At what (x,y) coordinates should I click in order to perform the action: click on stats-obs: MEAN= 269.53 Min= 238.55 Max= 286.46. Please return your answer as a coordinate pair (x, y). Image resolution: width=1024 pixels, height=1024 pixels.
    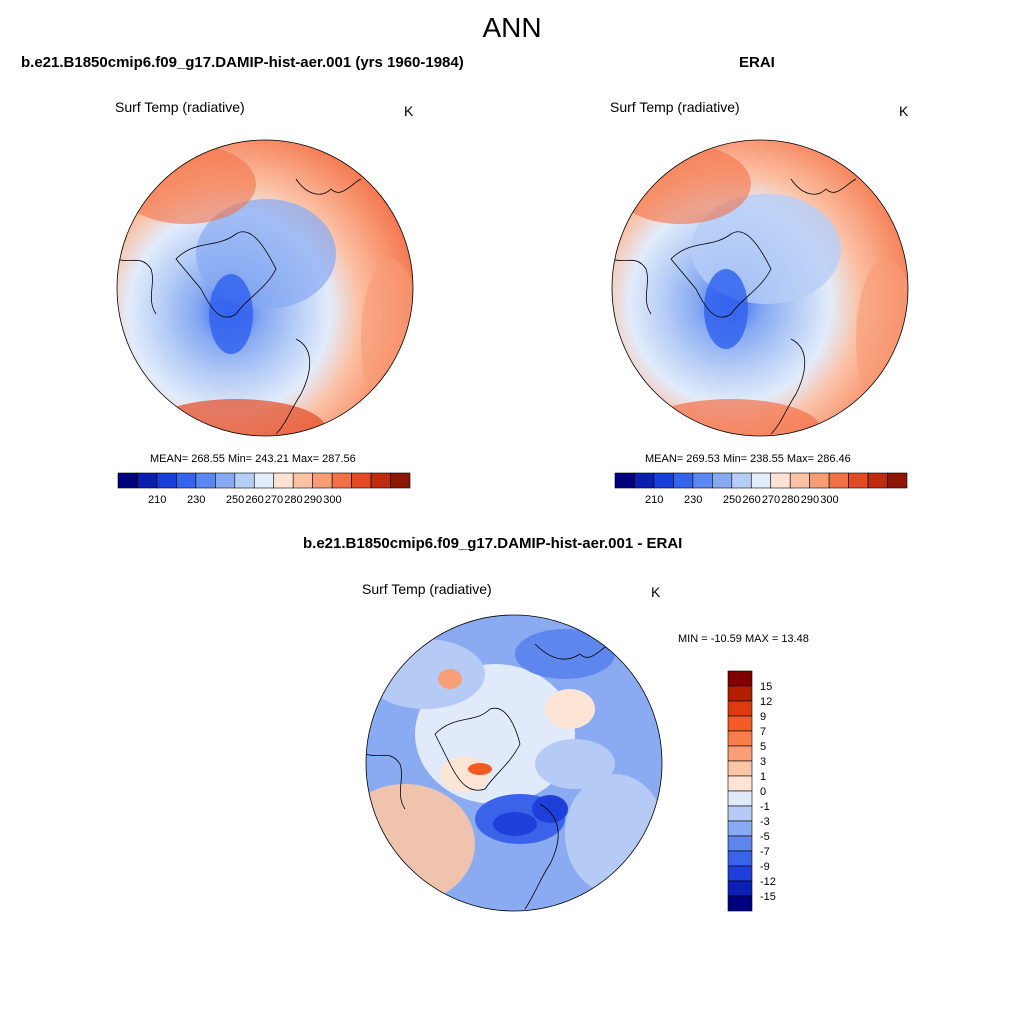
    Looking at the image, I should click on (748, 459).